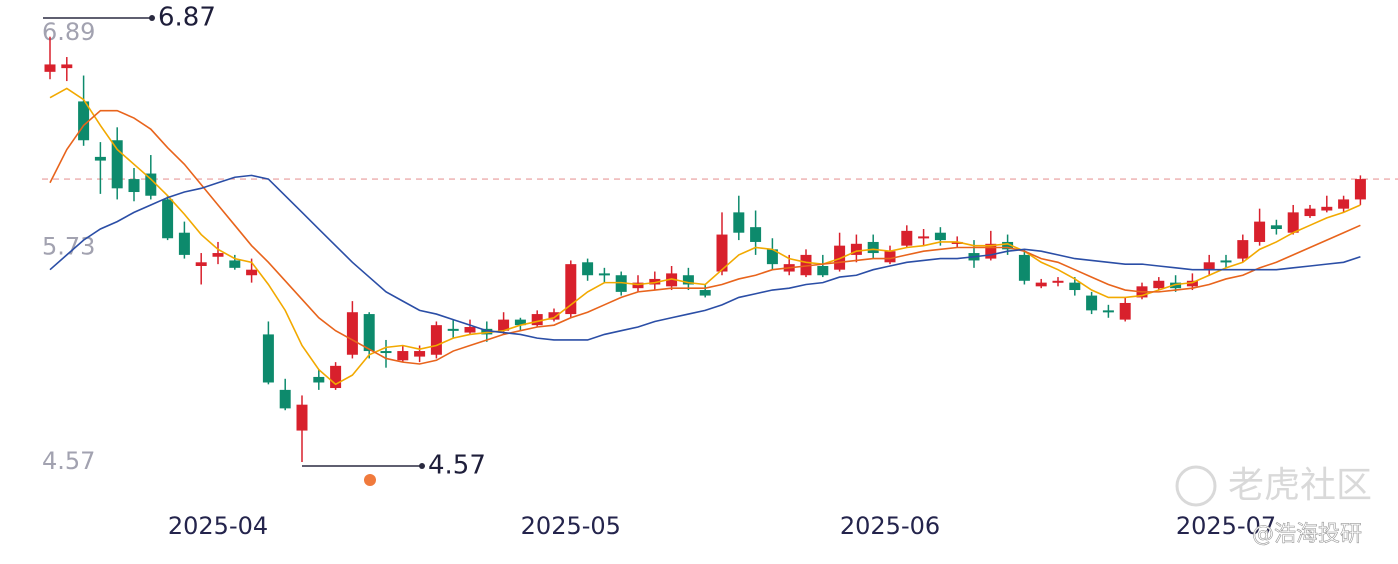  Describe the element at coordinates (152, 18) in the screenshot. I see `max-dot` at that location.